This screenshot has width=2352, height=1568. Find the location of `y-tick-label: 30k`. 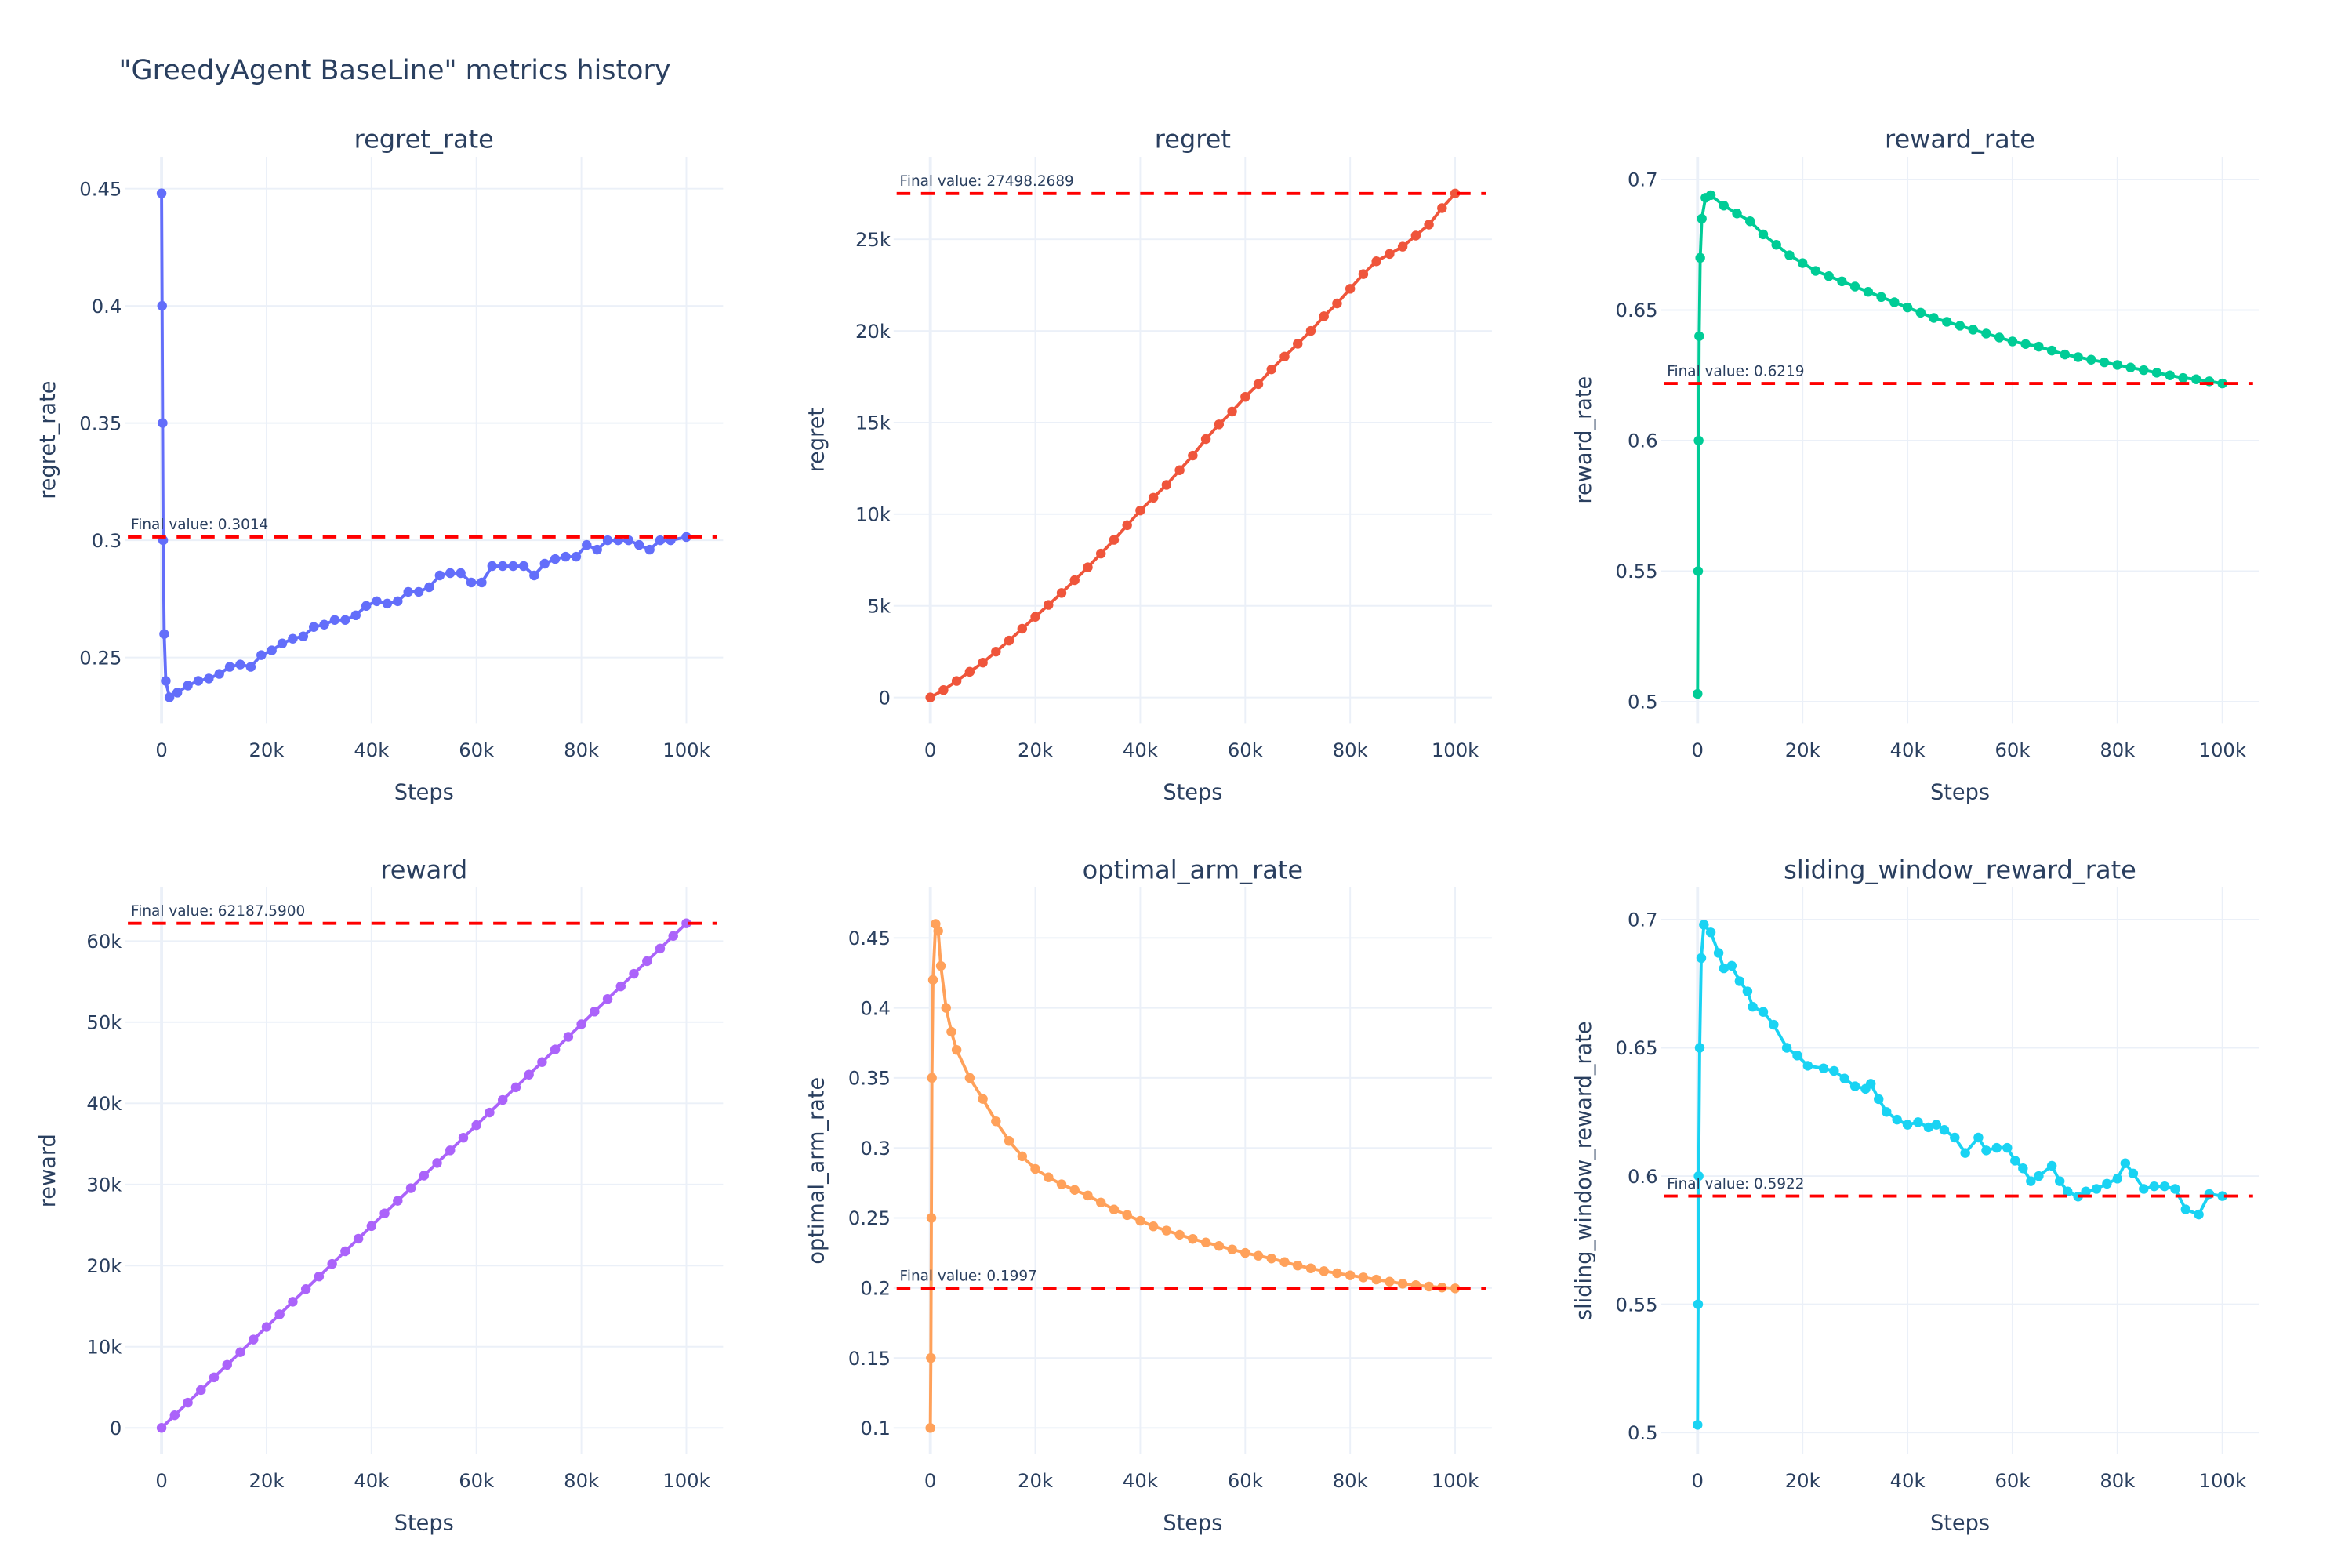

y-tick-label: 30k is located at coordinates (104, 1185).